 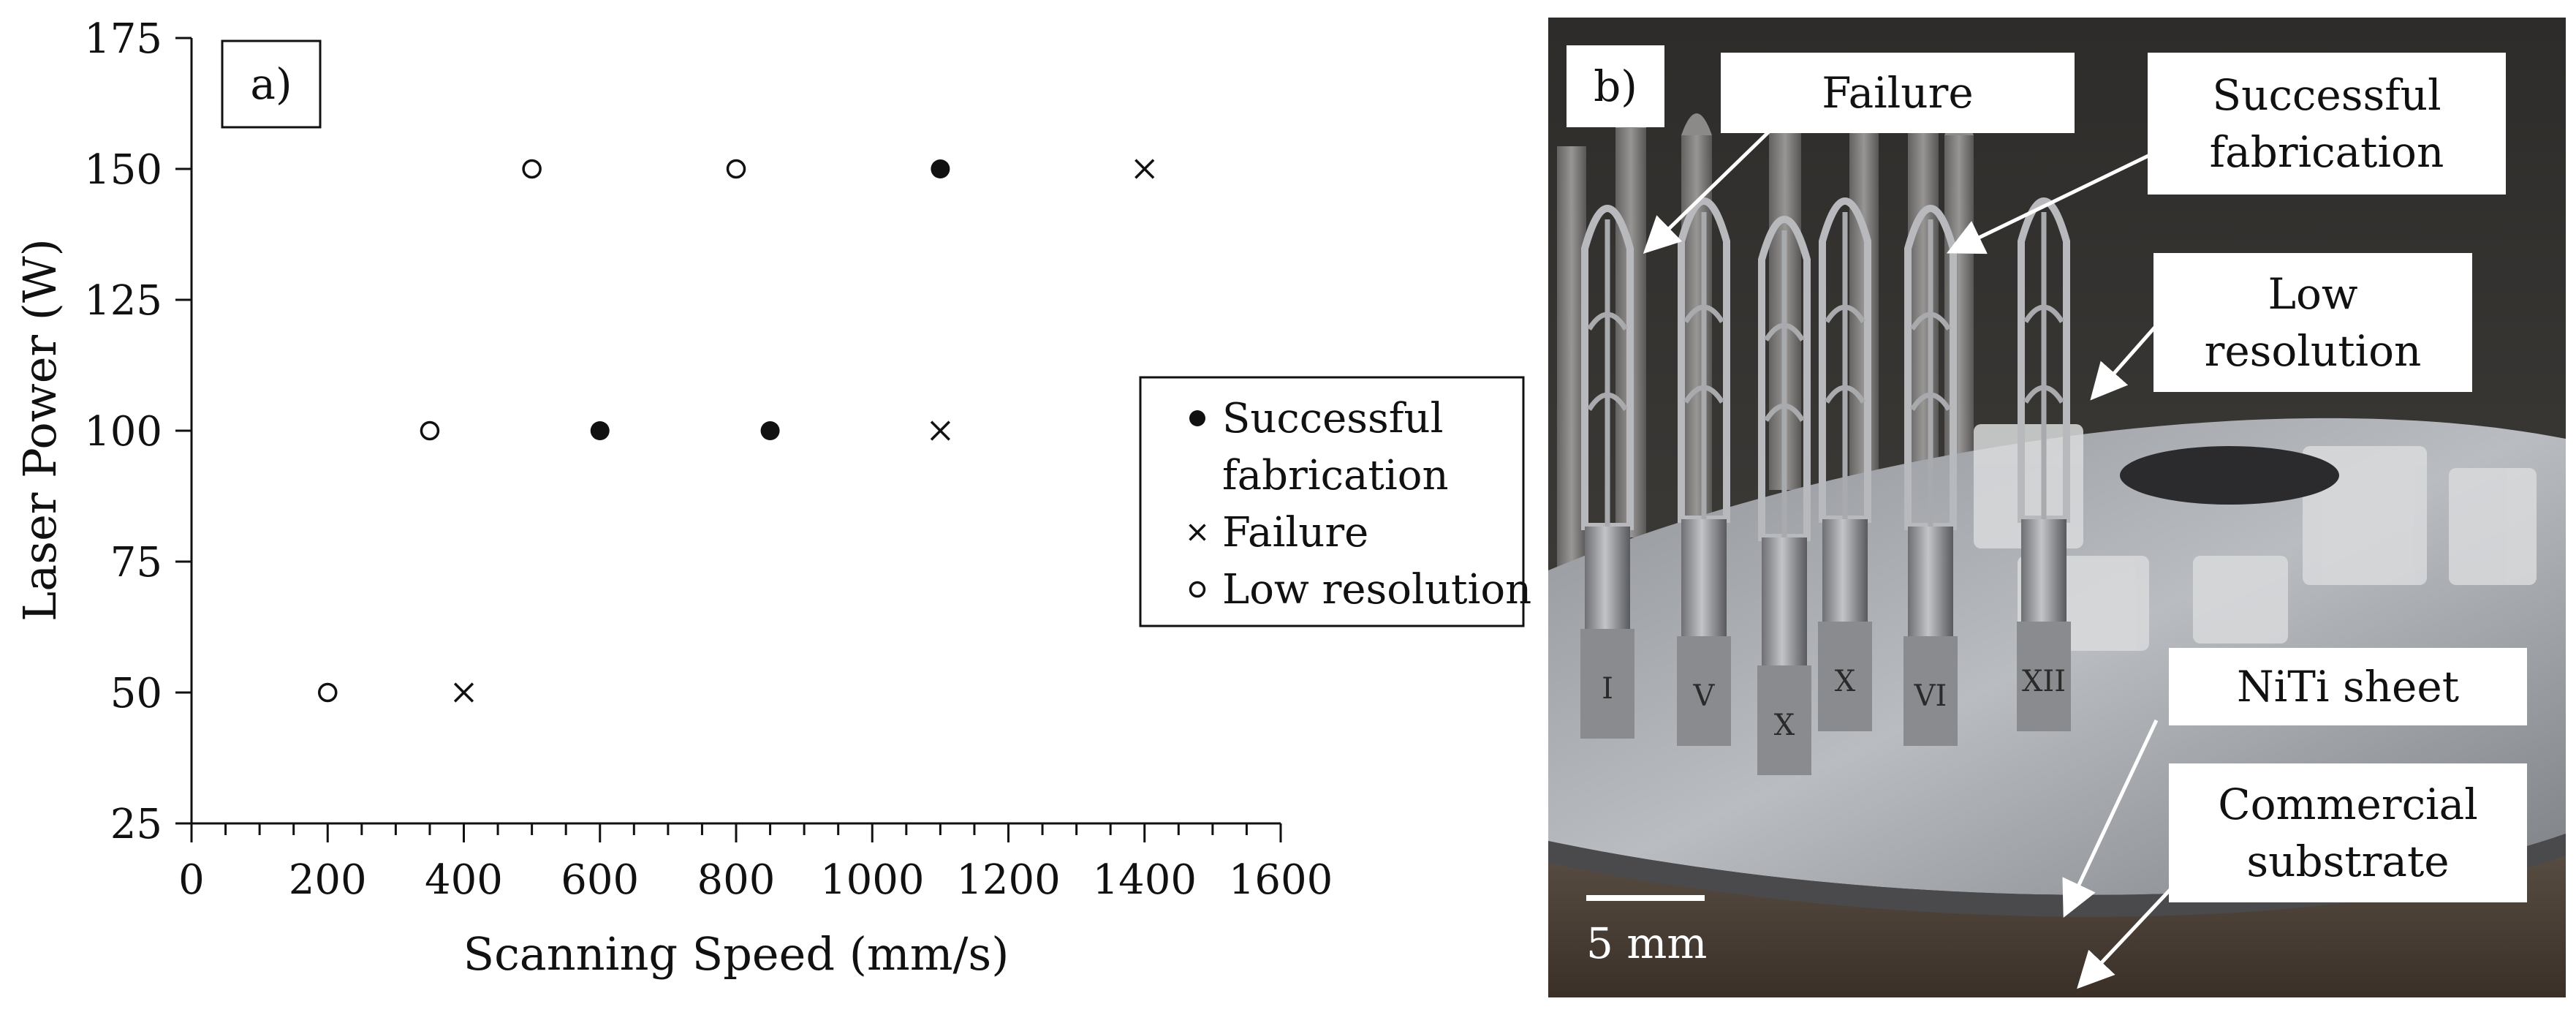 I want to click on x-axis-ticks: 0 200 400 600 800 1000 1200 1400 1600, so click(x=755, y=863).